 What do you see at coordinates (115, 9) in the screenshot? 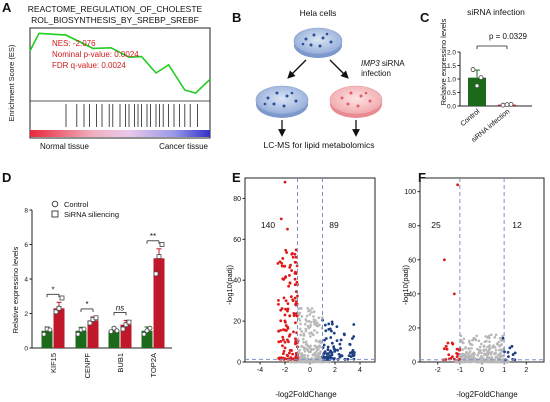
I see `gsea-title-line1: REACTOME_REGULATION_OF_CHOLESTE` at bounding box center [115, 9].